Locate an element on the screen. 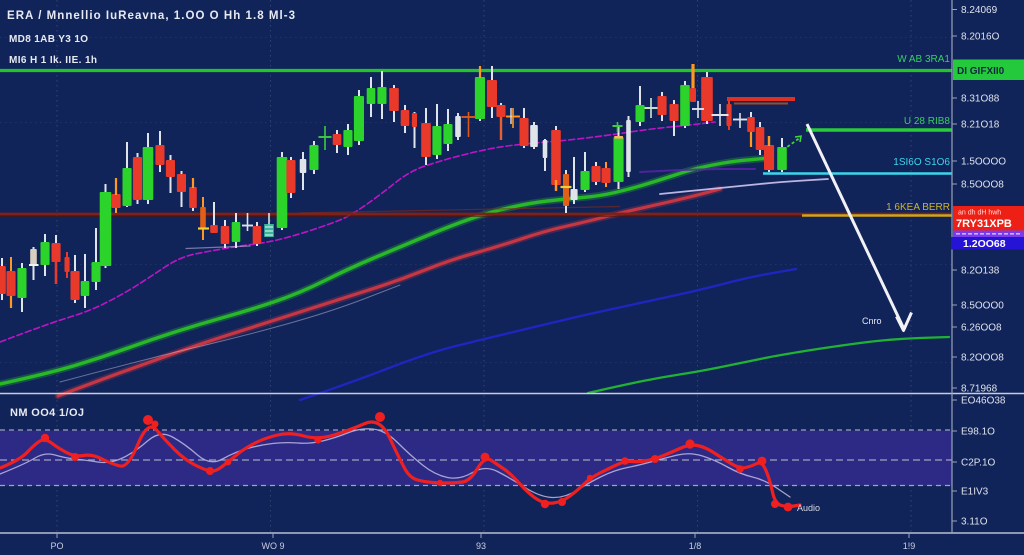  svg-text: EO46O38 is located at coordinates (983, 401).